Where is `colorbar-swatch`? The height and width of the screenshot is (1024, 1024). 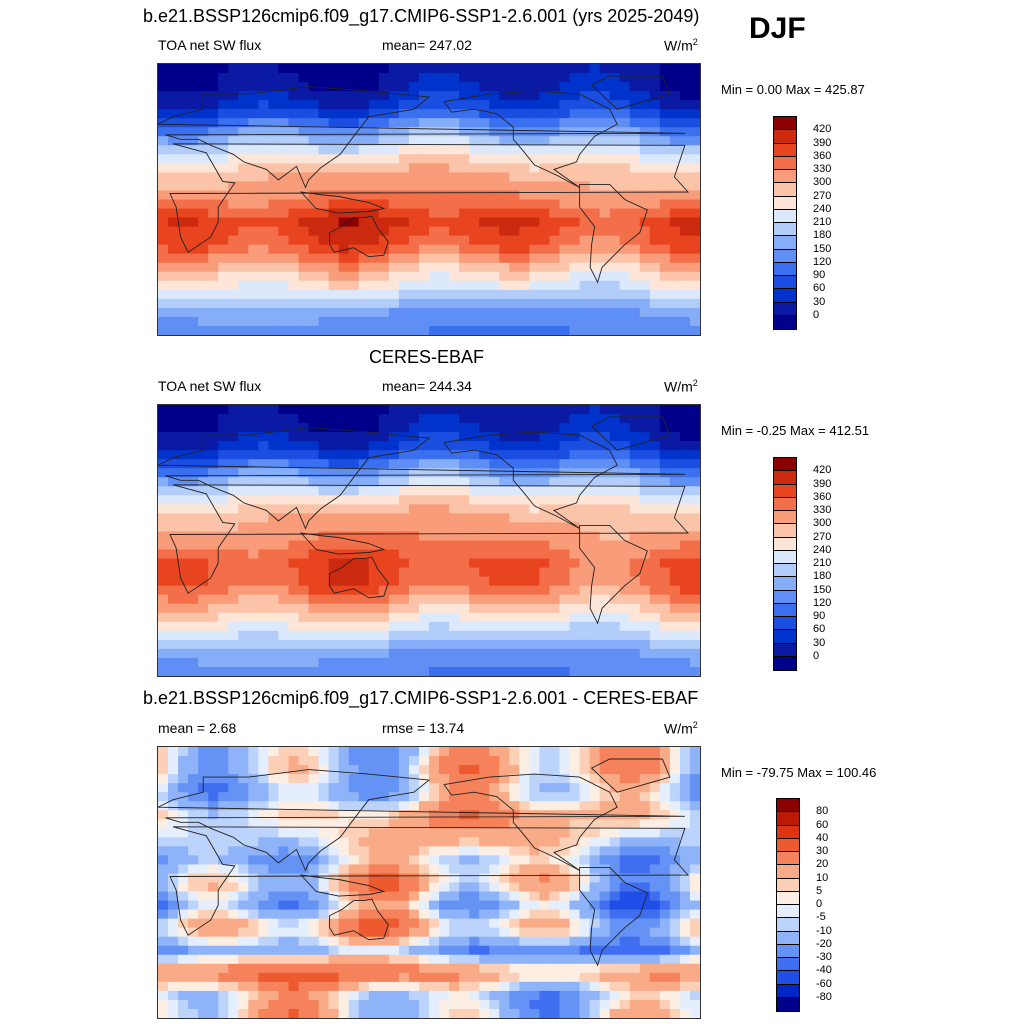 colorbar-swatch is located at coordinates (785, 322).